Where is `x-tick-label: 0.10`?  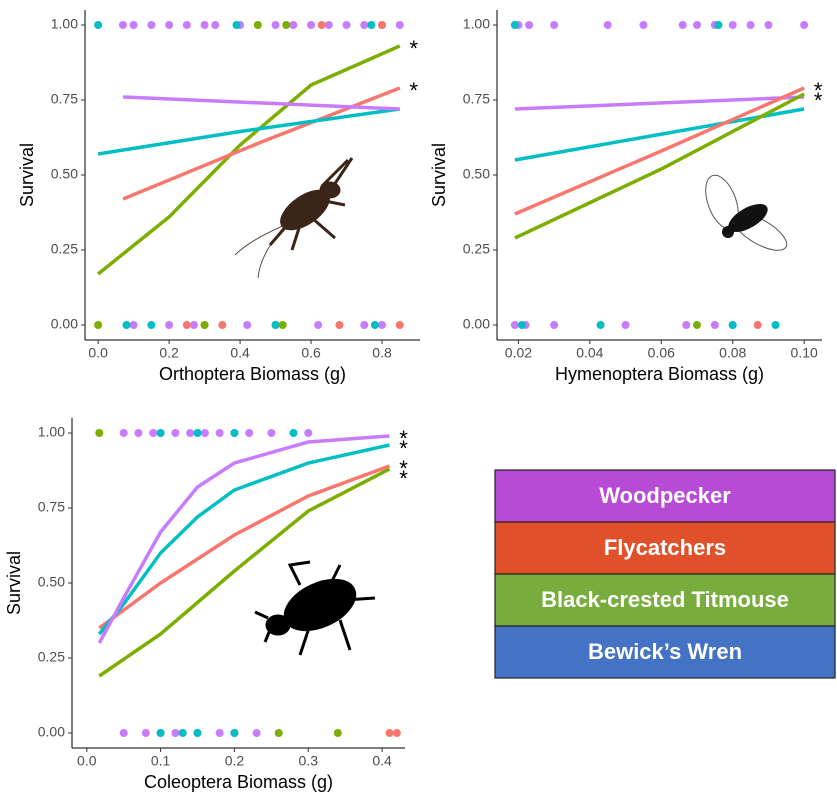 x-tick-label: 0.10 is located at coordinates (804, 353).